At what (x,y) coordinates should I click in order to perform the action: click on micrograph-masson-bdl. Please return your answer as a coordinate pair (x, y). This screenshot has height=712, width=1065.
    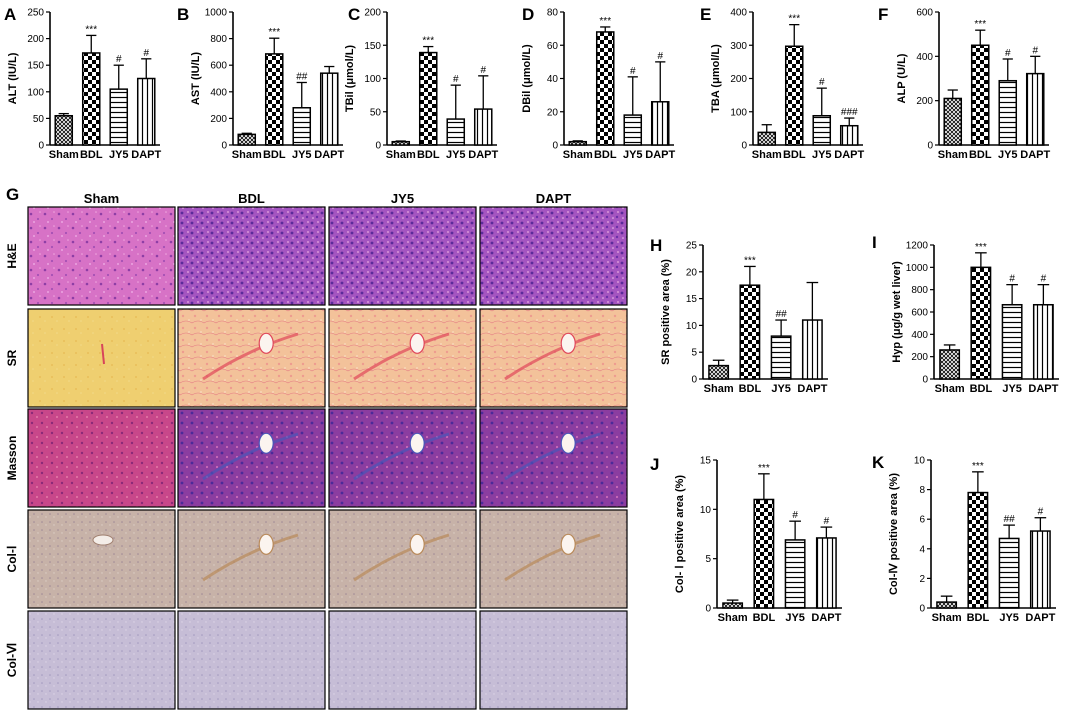
    Looking at the image, I should click on (251, 458).